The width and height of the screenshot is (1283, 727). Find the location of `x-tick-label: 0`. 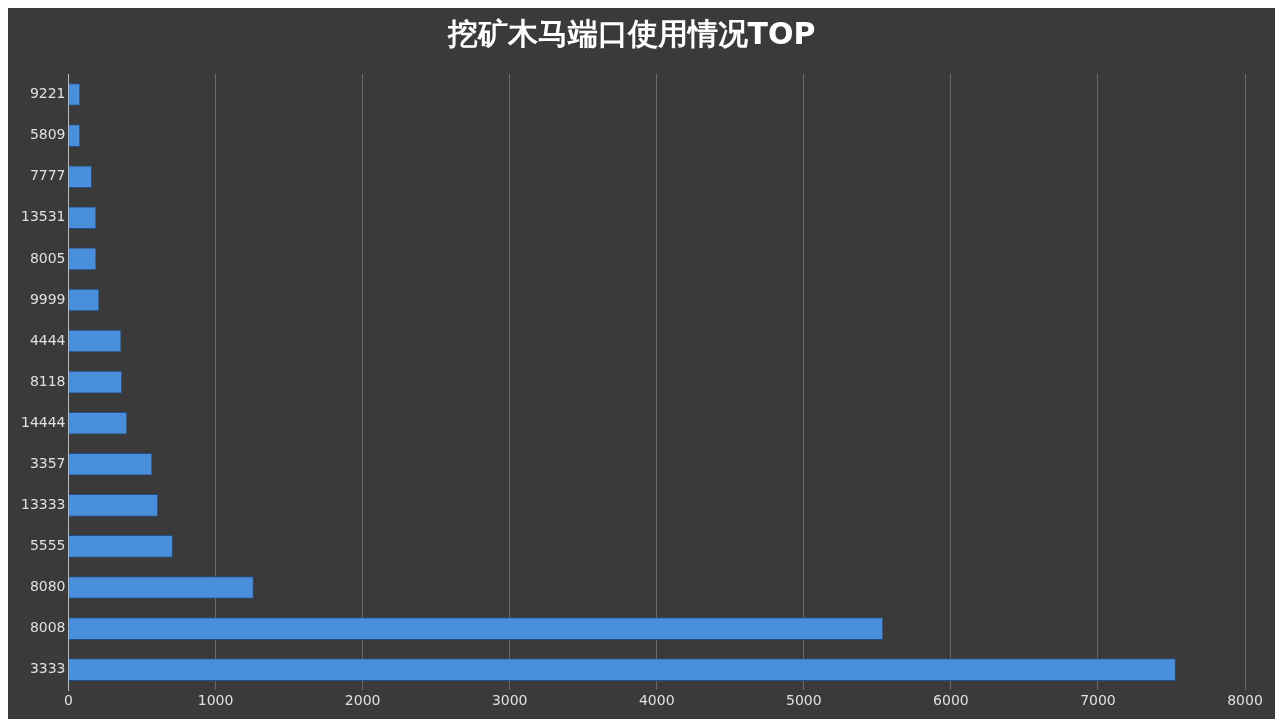

x-tick-label: 0 is located at coordinates (68, 700).